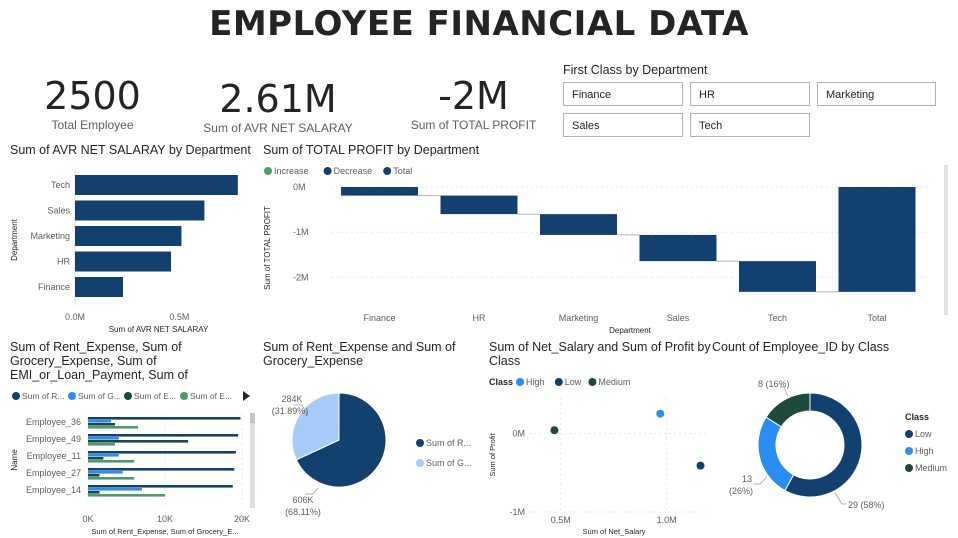 Image resolution: width=958 pixels, height=538 pixels. What do you see at coordinates (291, 171) in the screenshot?
I see `legend-label: Increase` at bounding box center [291, 171].